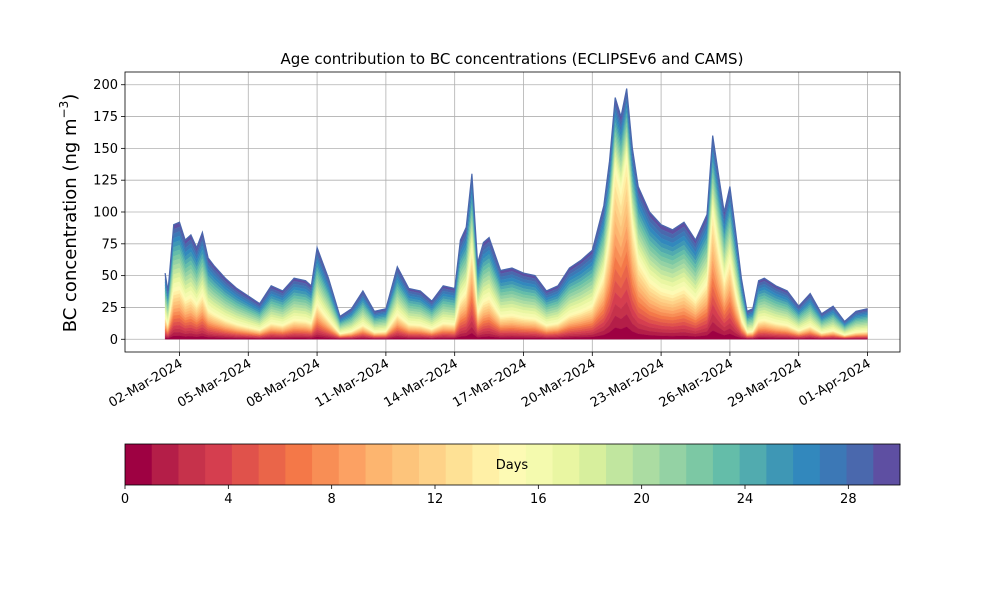 The image size is (1000, 600). Describe the element at coordinates (125, 499) in the screenshot. I see `colorbar-tick-label: 0` at that location.